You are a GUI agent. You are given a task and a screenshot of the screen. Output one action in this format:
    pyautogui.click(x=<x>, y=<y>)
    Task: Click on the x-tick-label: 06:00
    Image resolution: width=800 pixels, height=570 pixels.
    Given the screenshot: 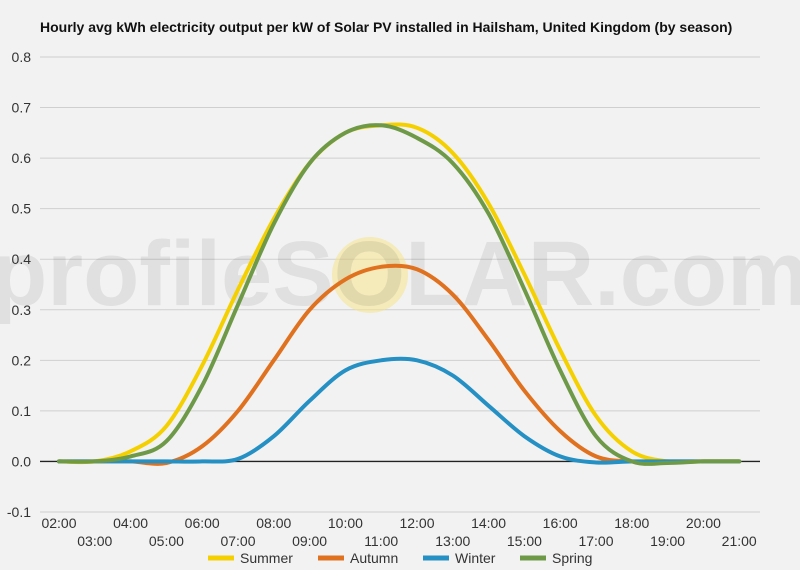 What is the action you would take?
    pyautogui.click(x=202, y=523)
    